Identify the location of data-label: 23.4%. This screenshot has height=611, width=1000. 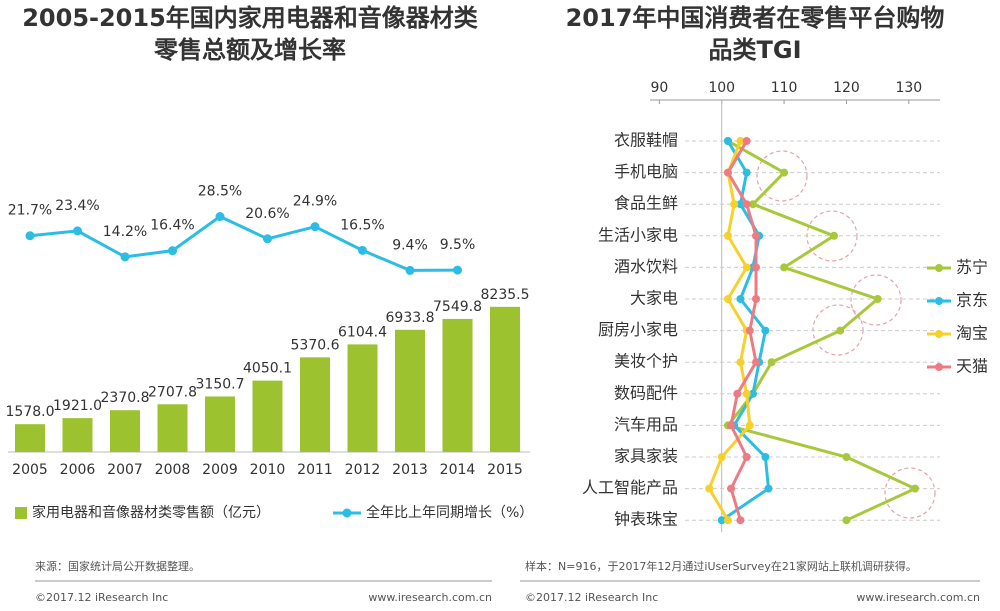
(77, 206).